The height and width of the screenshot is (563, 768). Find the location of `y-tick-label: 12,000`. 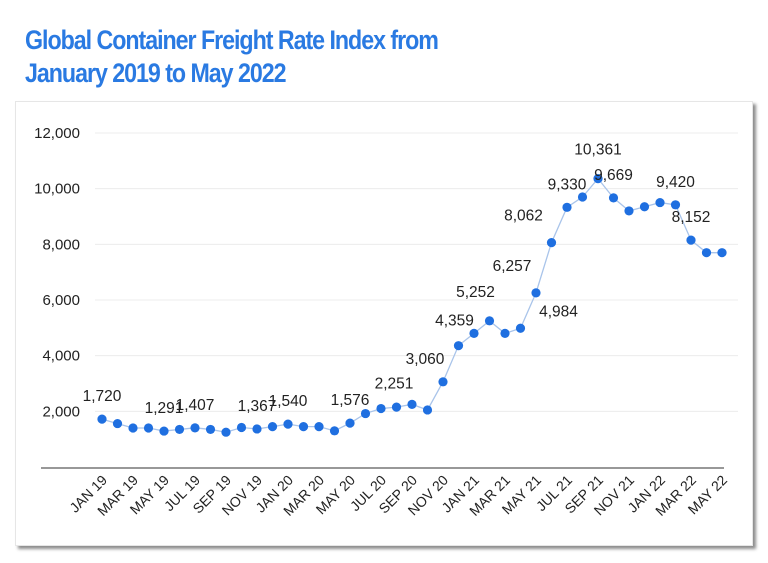

y-tick-label: 12,000 is located at coordinates (57, 133).